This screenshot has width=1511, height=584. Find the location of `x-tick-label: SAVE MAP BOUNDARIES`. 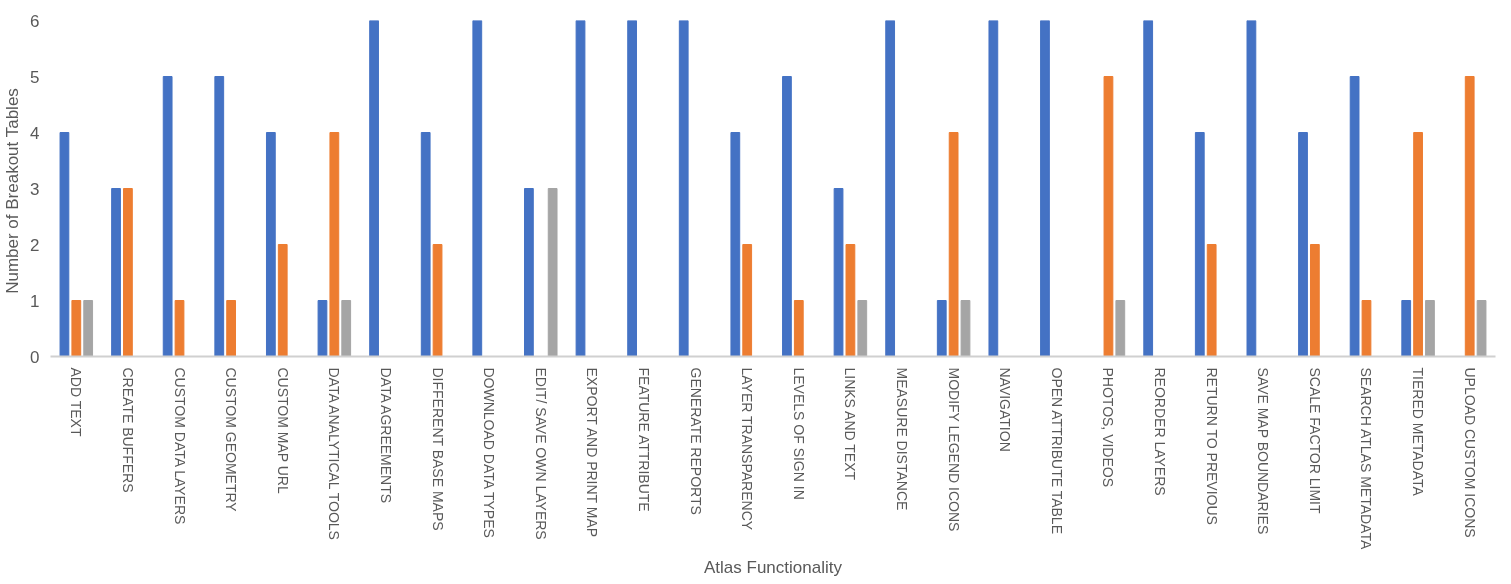

x-tick-label: SAVE MAP BOUNDARIES is located at coordinates (1263, 451).